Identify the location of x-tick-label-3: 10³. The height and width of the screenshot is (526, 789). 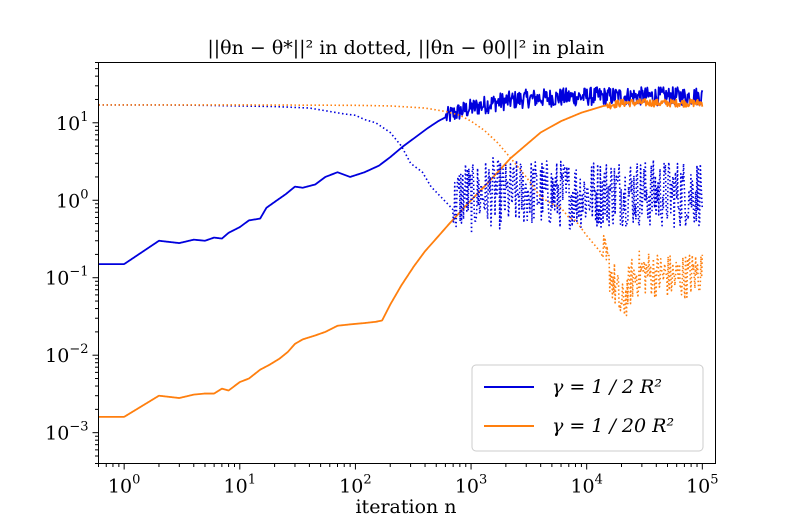
(471, 485).